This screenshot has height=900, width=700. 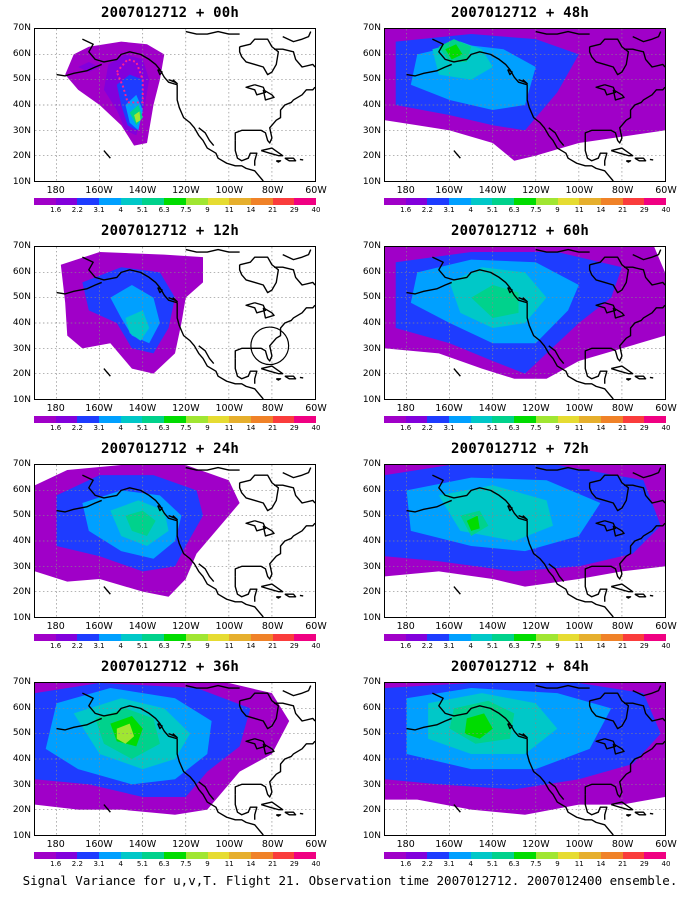 What do you see at coordinates (55, 844) in the screenshot?
I see `longitude-label: 180` at bounding box center [55, 844].